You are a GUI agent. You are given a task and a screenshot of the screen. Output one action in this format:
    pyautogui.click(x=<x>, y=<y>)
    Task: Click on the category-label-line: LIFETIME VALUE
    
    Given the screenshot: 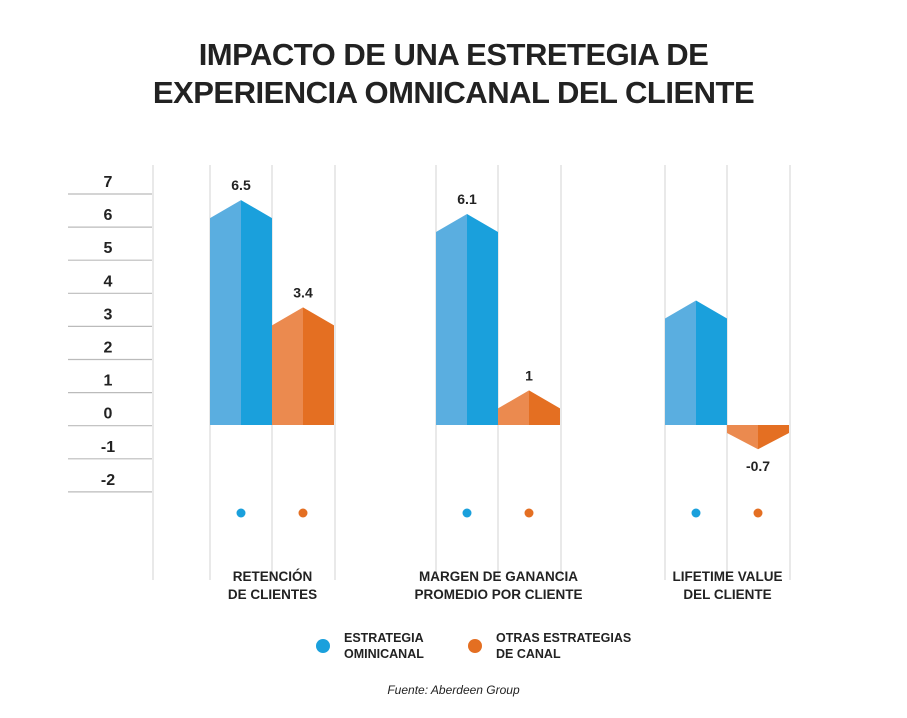 What is the action you would take?
    pyautogui.click(x=727, y=576)
    